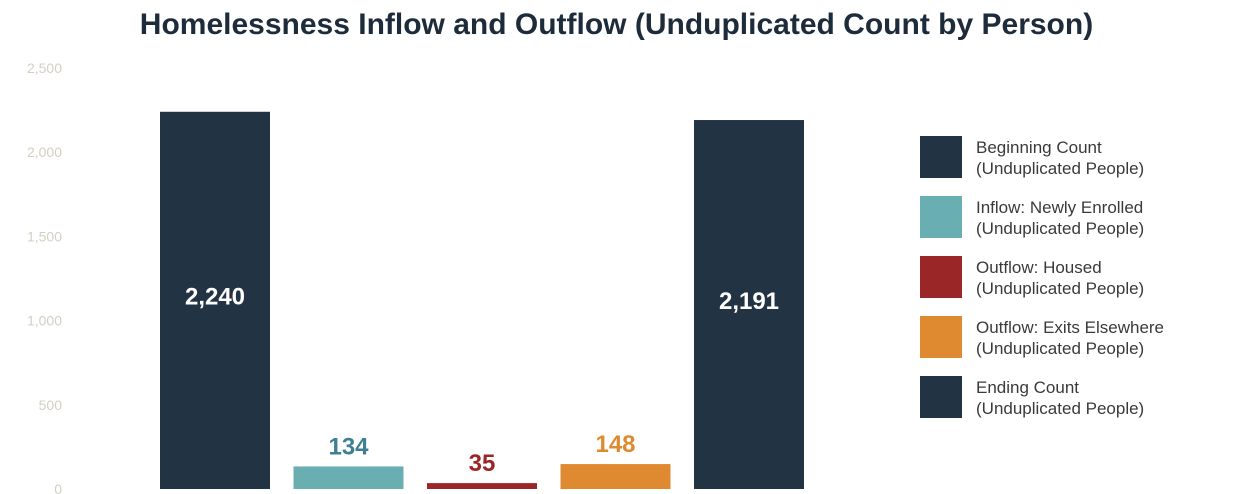 This screenshot has height=494, width=1233. I want to click on legend-label-line1: Outflow: Housed, so click(1039, 267).